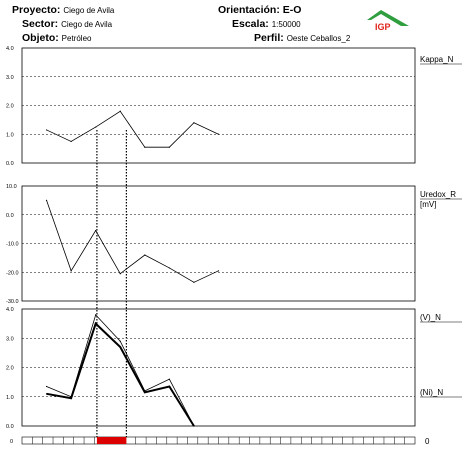 The image size is (468, 457). What do you see at coordinates (12, 302) in the screenshot?
I see `y-tick-label: -30.0` at bounding box center [12, 302].